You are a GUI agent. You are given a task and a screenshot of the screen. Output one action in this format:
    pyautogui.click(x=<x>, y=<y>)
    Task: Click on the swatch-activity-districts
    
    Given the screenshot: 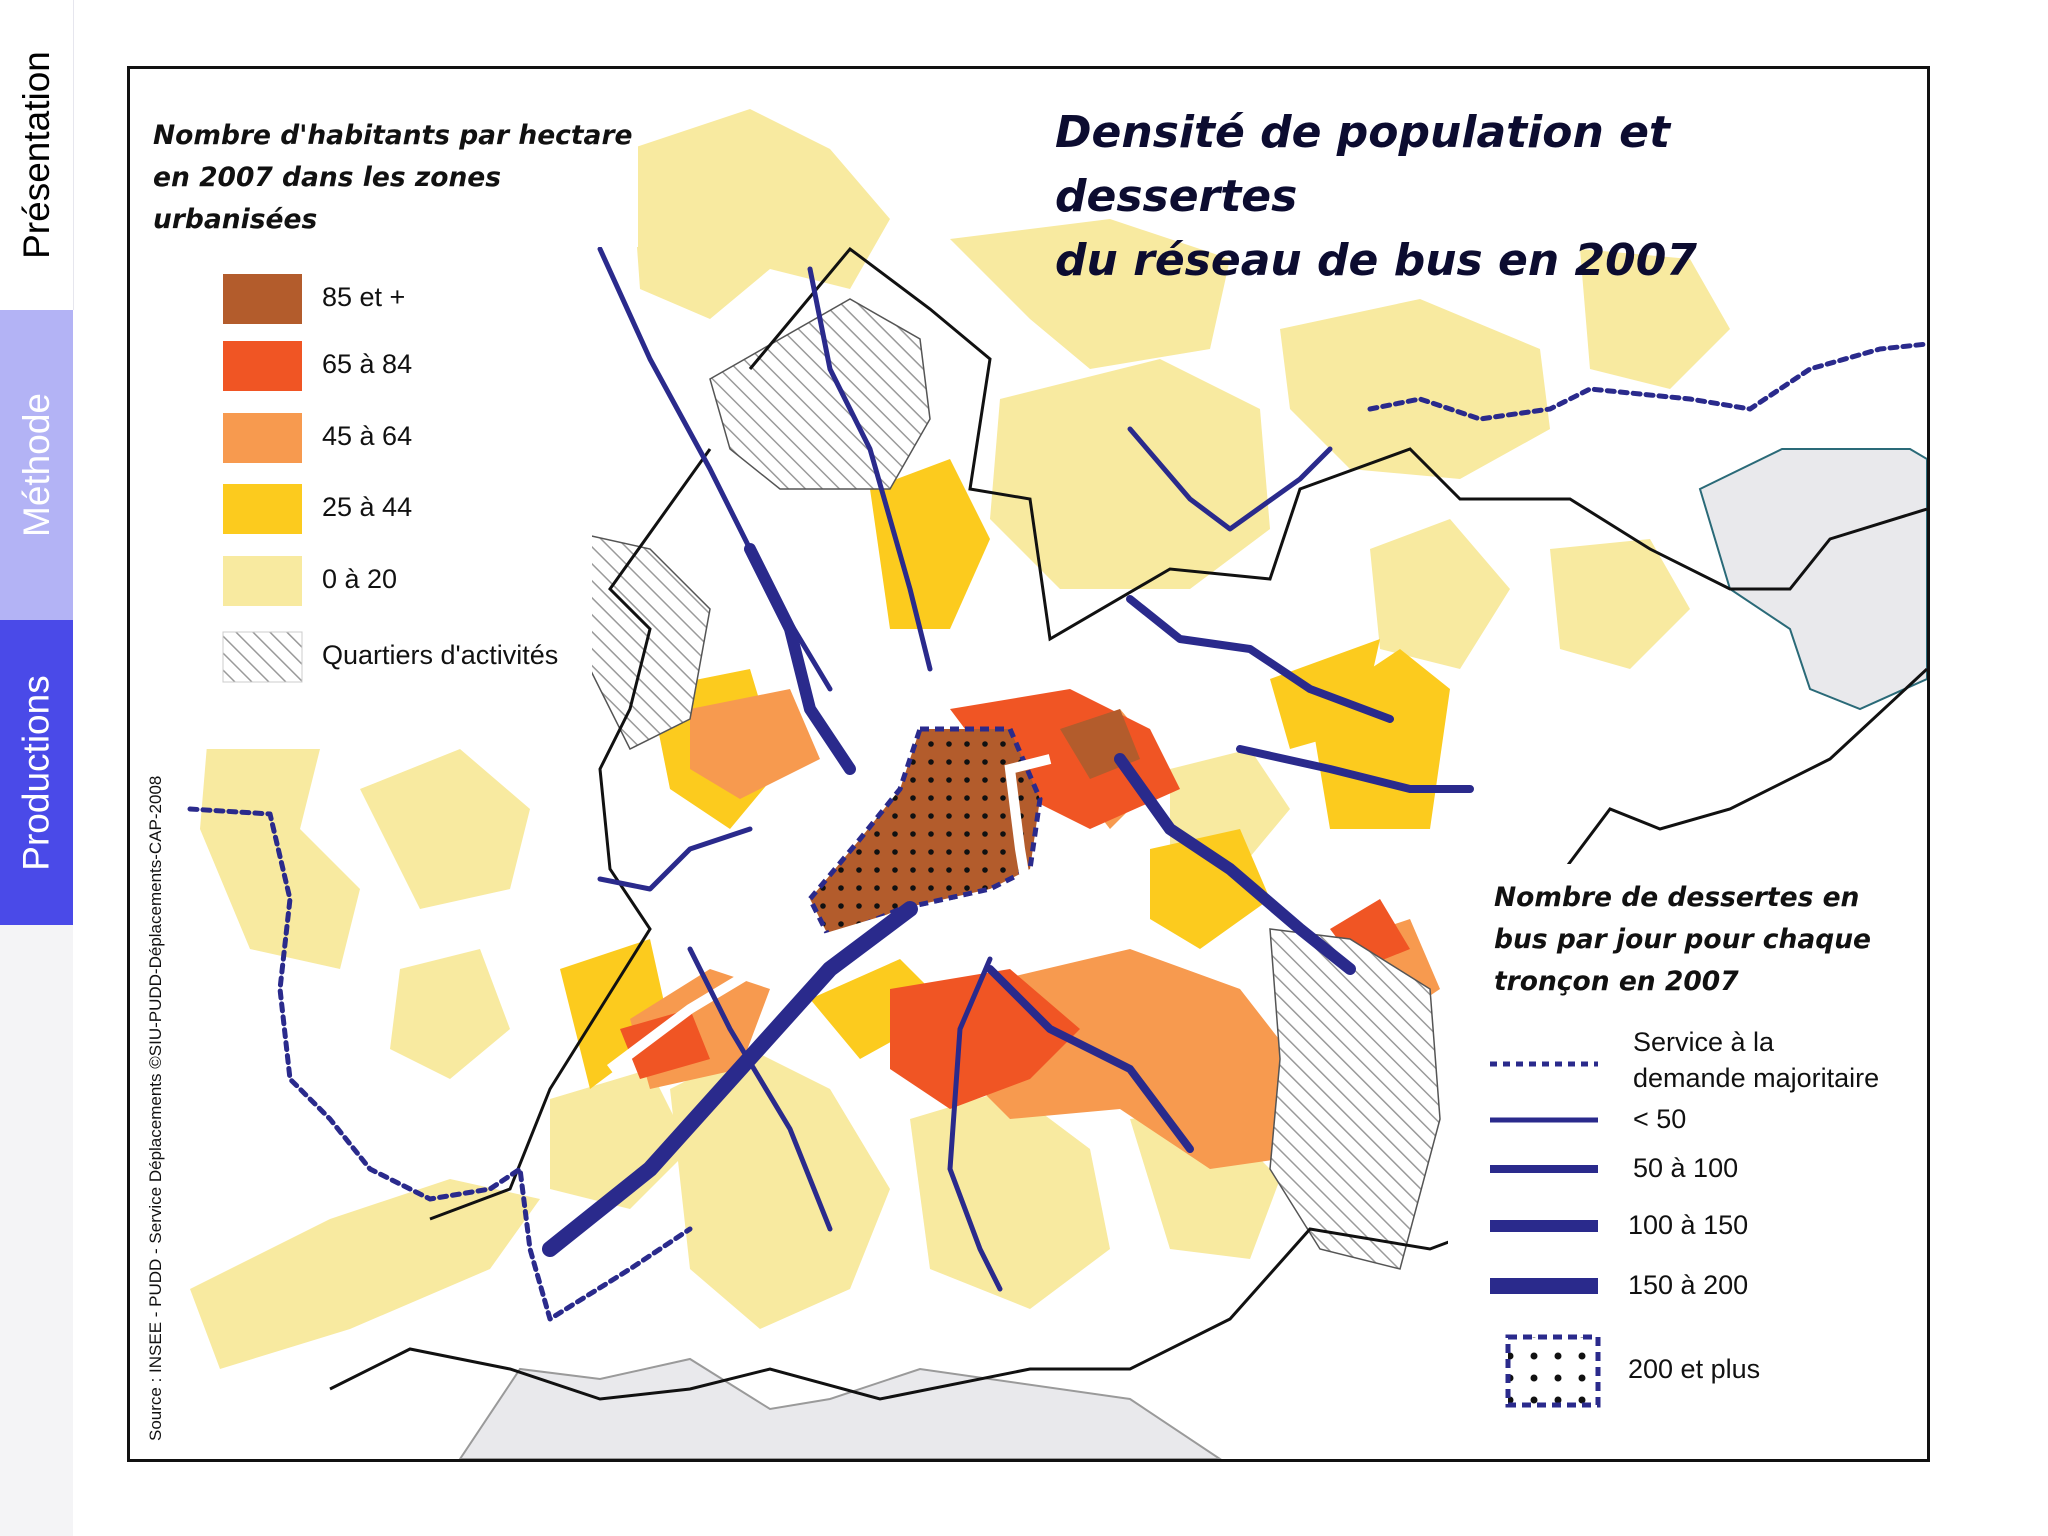 What is the action you would take?
    pyautogui.click(x=262, y=657)
    